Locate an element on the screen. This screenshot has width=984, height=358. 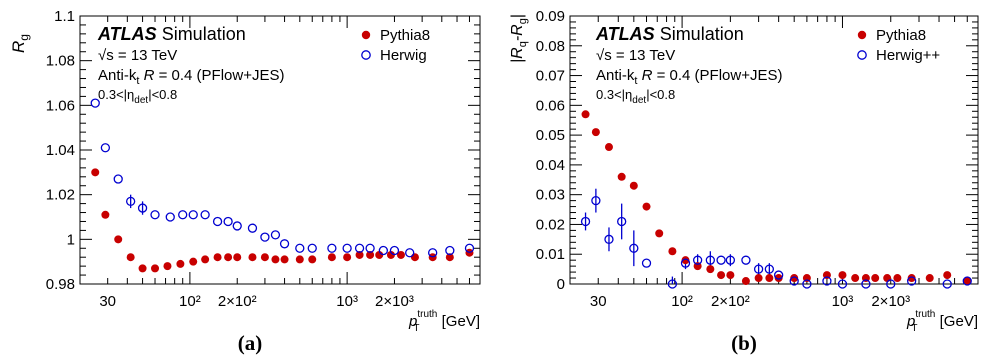
y-tick-label: 0.02 is located at coordinates (550, 224).